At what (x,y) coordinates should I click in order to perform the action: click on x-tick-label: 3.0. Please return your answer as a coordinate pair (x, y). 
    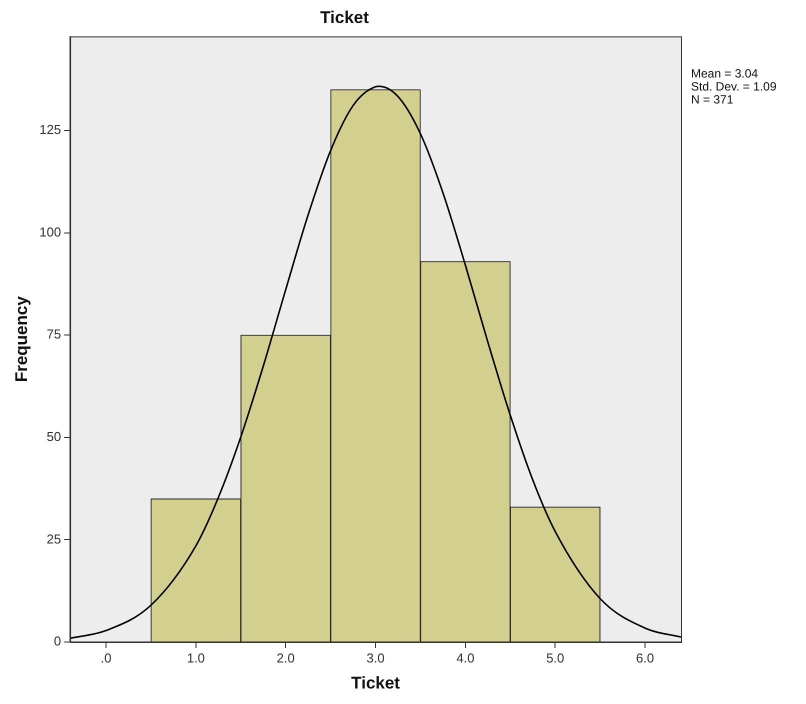
    Looking at the image, I should click on (375, 658).